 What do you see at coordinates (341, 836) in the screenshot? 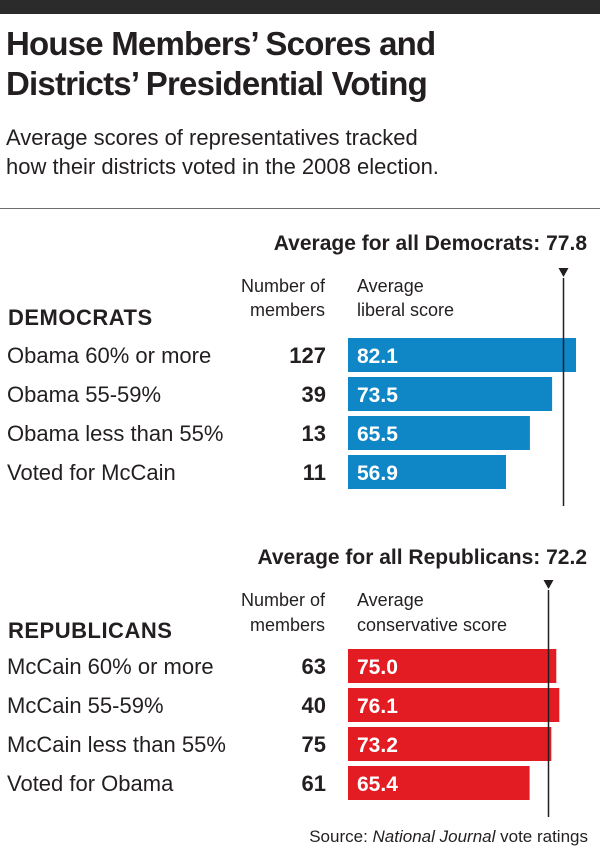
I see `source-prefix: Source:` at bounding box center [341, 836].